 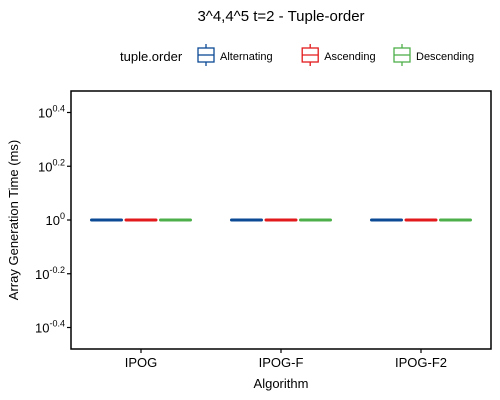 I want to click on legend-label-alternating: Alternating, so click(x=246, y=57).